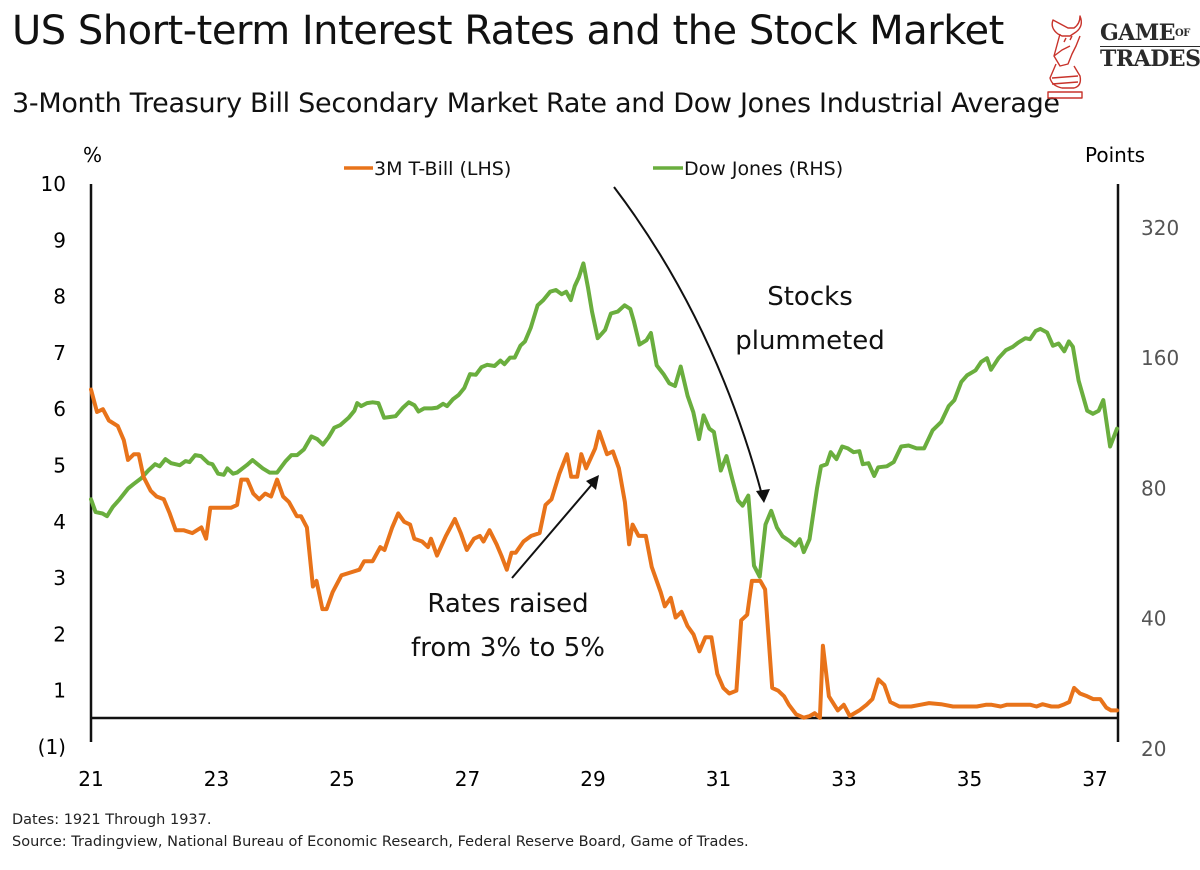 This screenshot has width=1200, height=870. I want to click on y-left-tick-label: 1, so click(59, 691).